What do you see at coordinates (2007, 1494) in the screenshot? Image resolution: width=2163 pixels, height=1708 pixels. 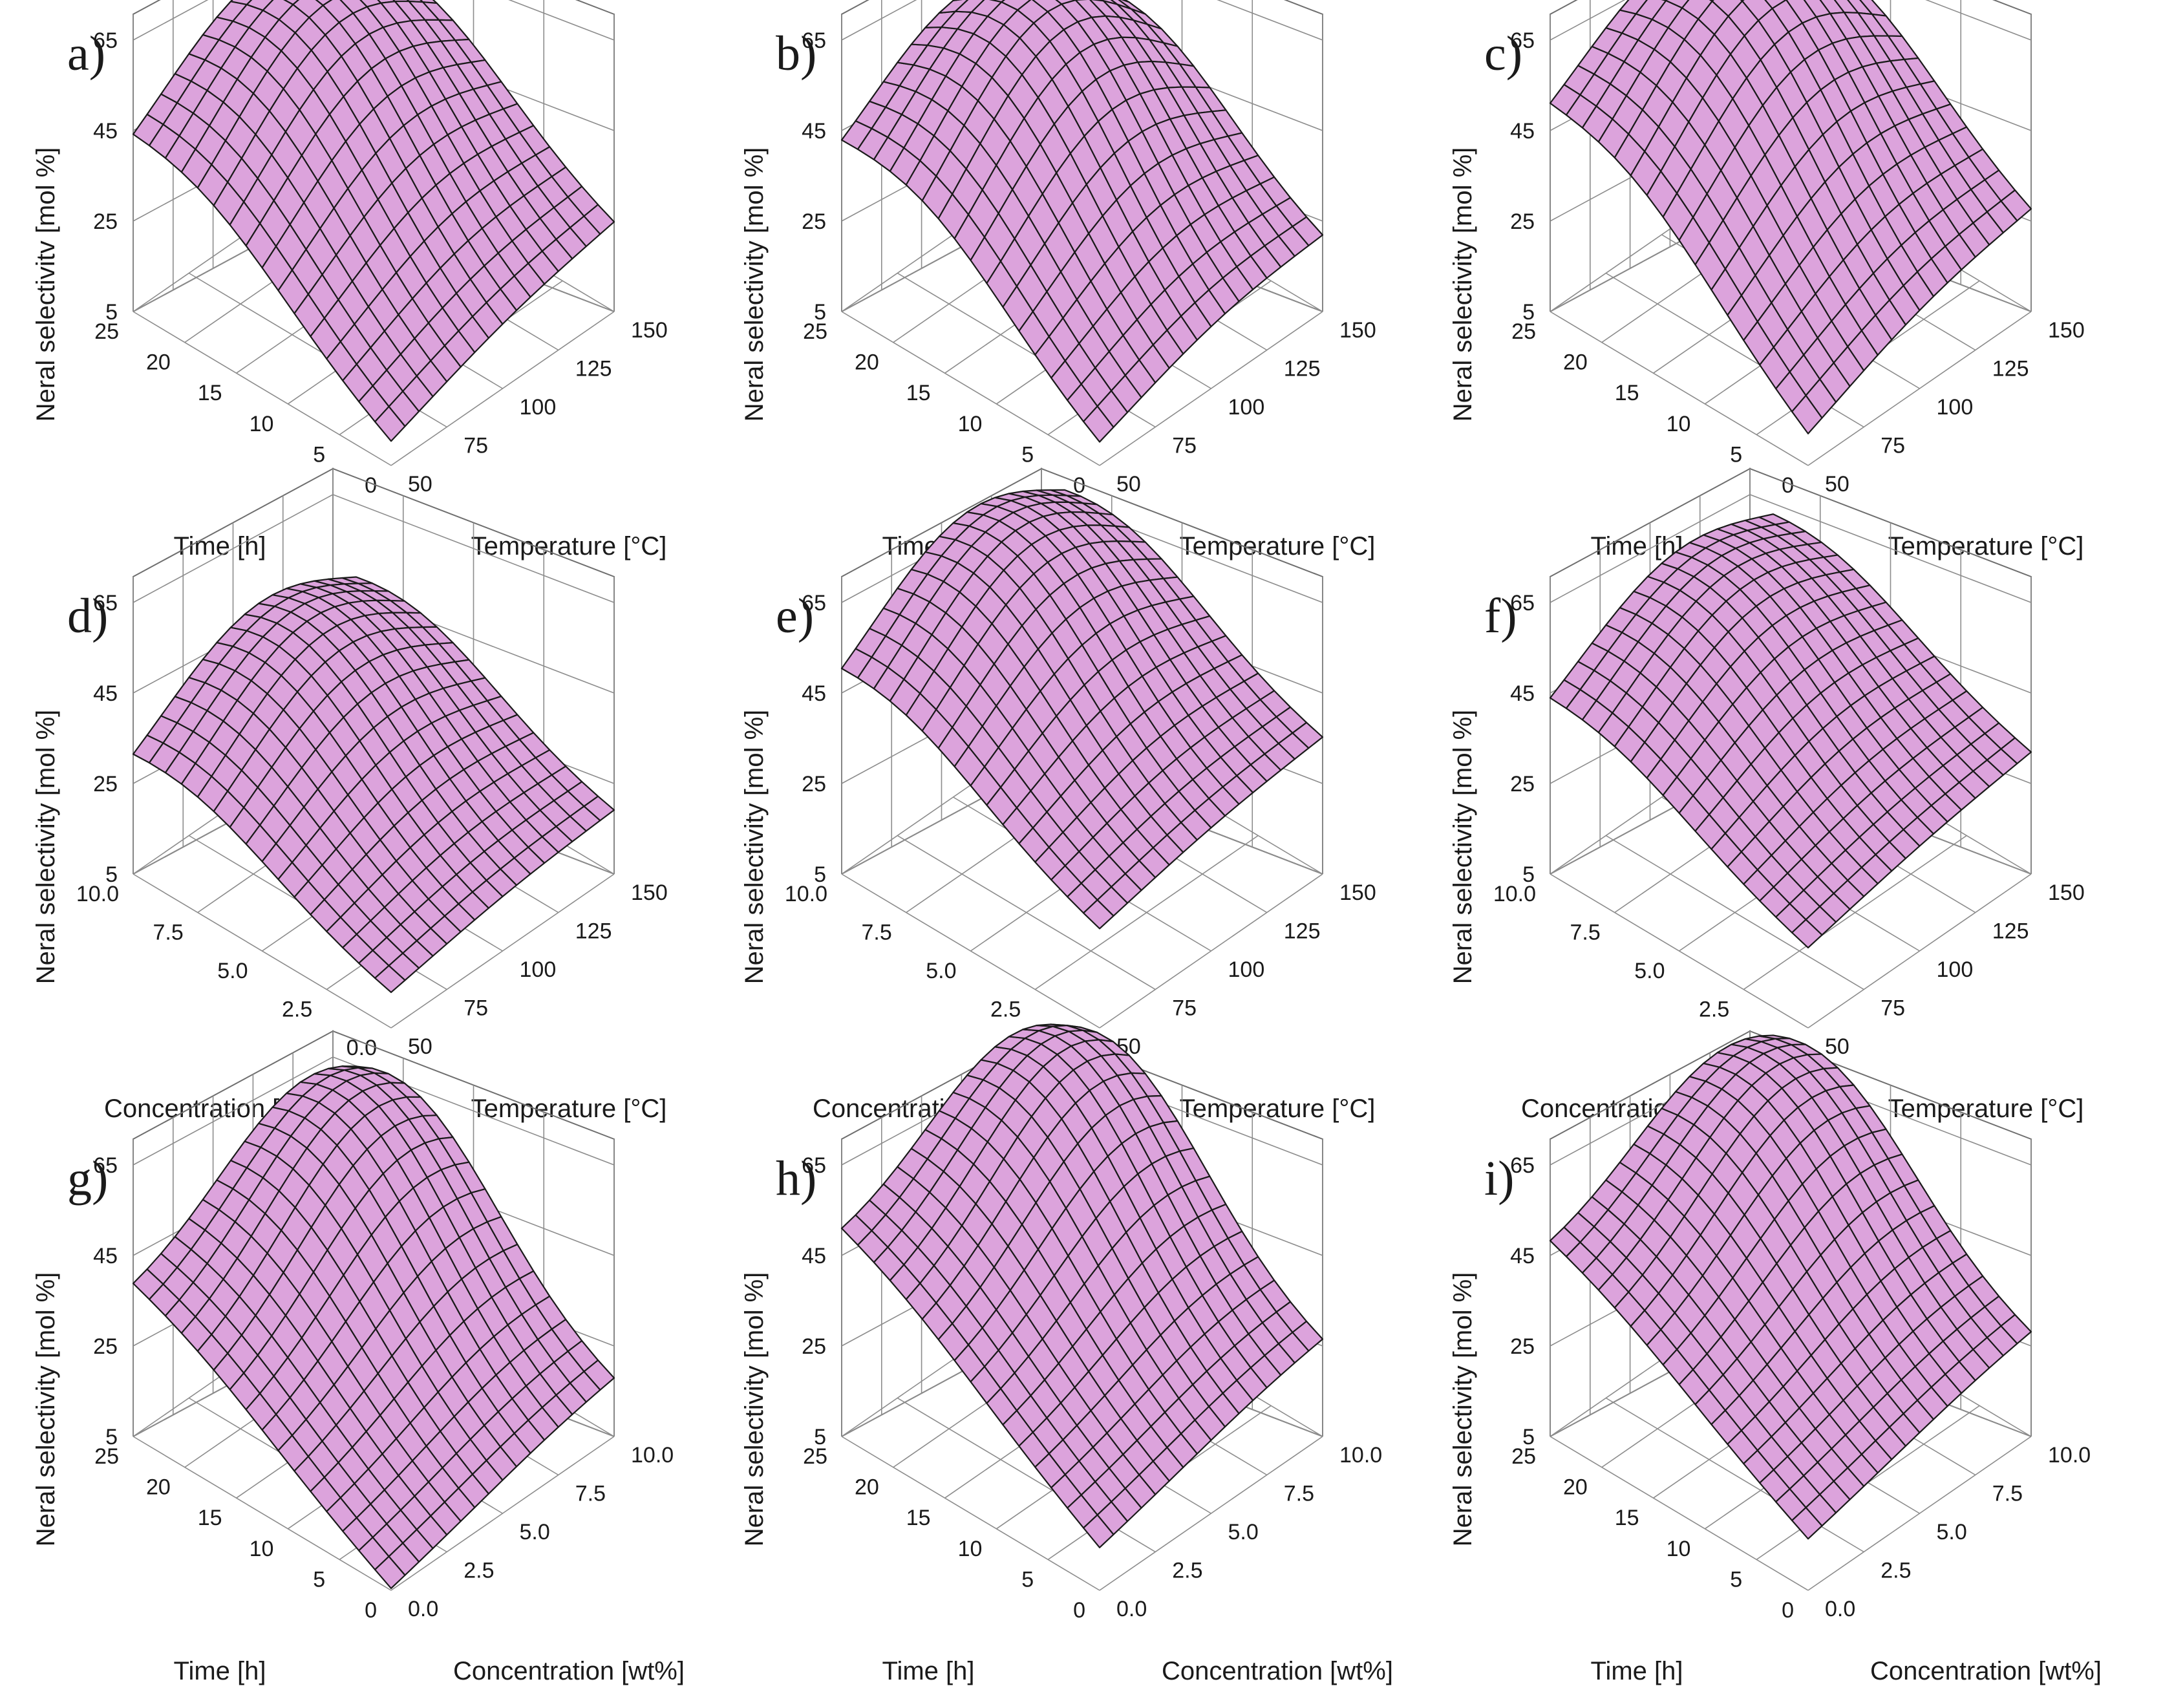 I see `y-tick-label: 7.5` at bounding box center [2007, 1494].